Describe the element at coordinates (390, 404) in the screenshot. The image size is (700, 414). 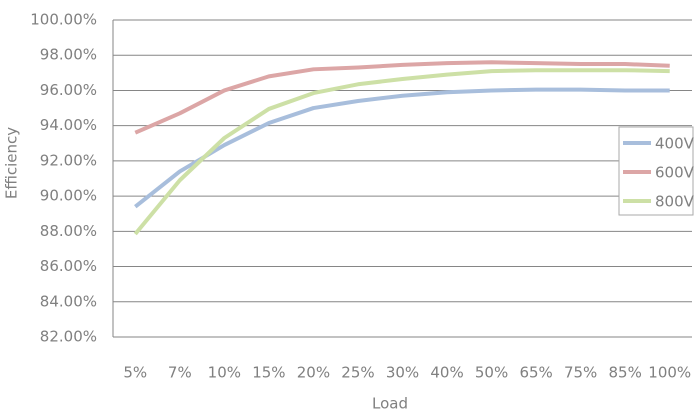
I see `x-axis-label: Load` at that location.